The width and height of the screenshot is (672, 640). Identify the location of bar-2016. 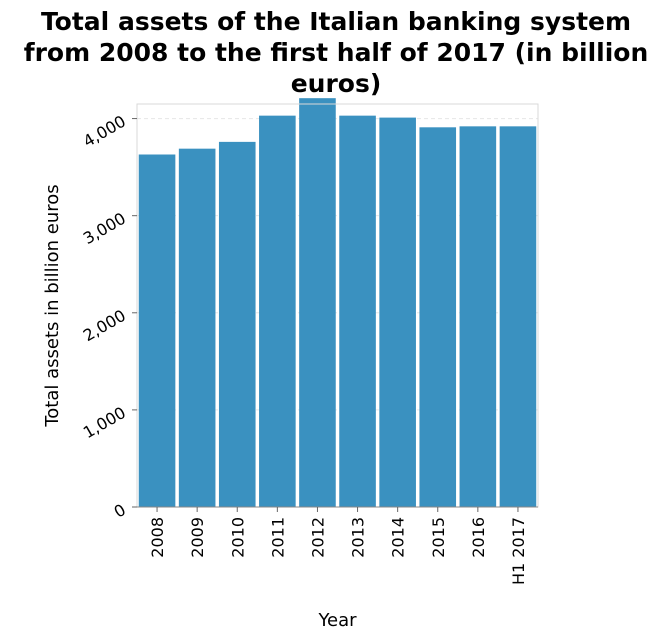
(478, 317).